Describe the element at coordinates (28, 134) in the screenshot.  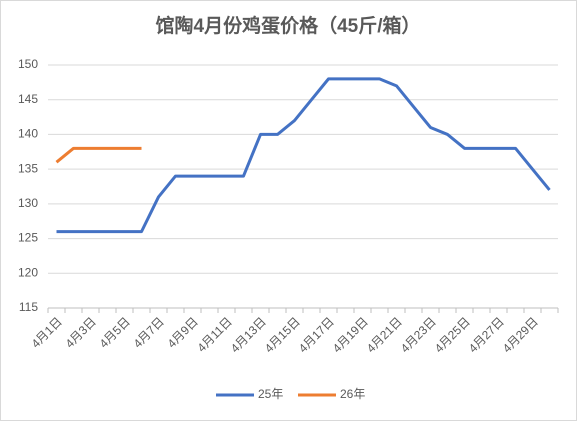
I see `y-tick-label: 140` at that location.